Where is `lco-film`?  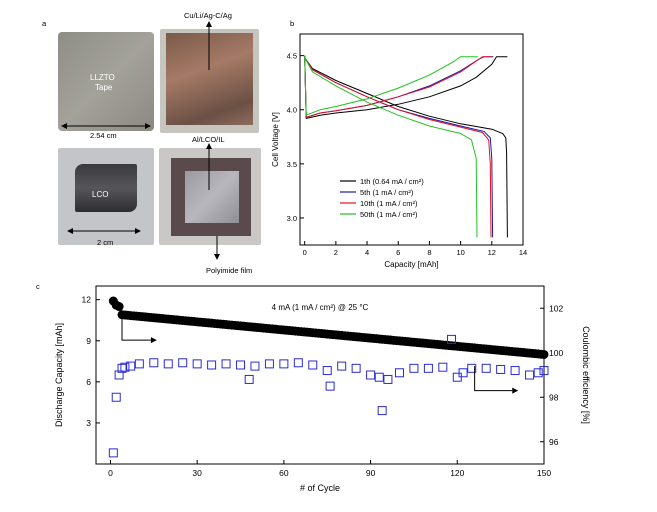 lco-film is located at coordinates (106, 188).